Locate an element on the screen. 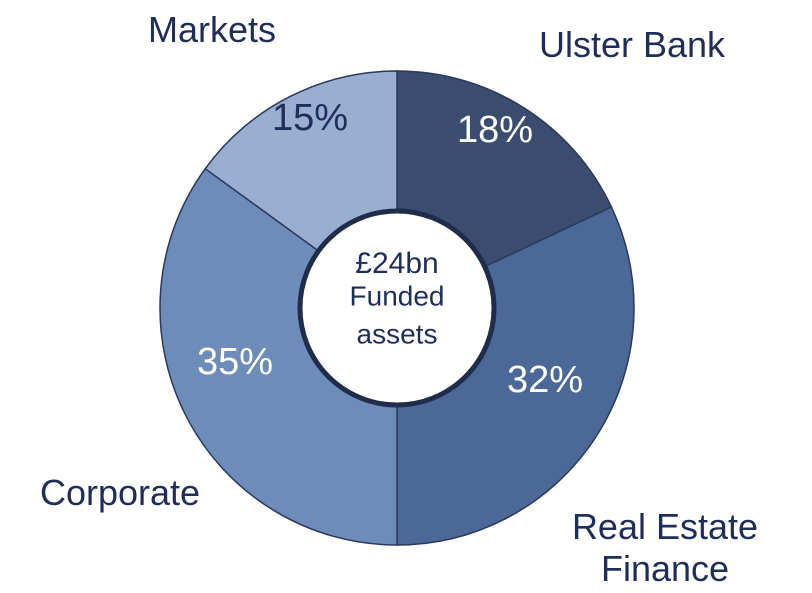  category-label: Markets is located at coordinates (212, 29).